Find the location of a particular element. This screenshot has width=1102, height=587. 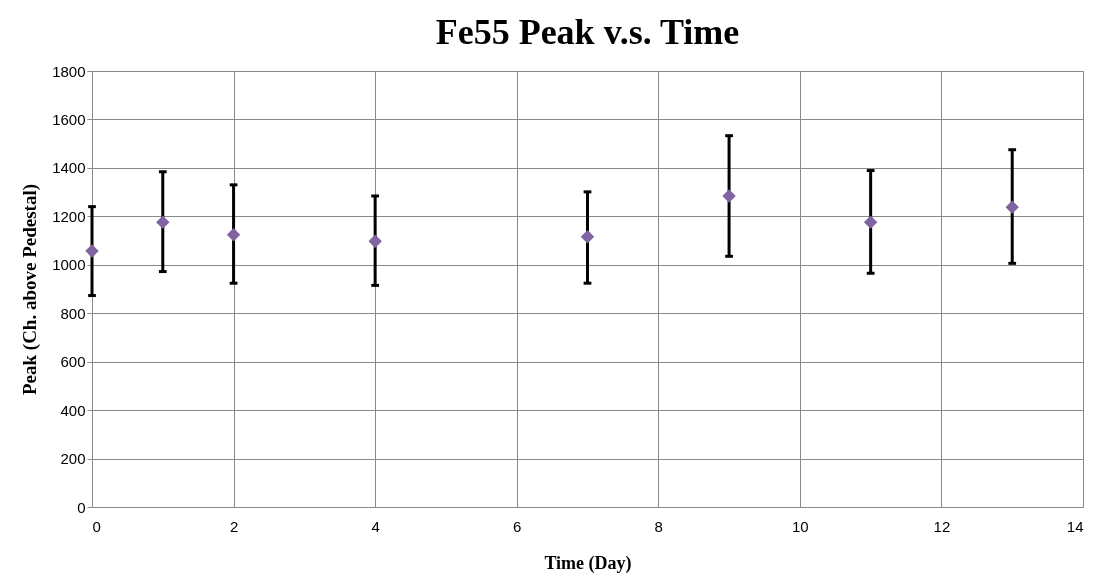

y-tick-label: 1000 is located at coordinates (69, 265).